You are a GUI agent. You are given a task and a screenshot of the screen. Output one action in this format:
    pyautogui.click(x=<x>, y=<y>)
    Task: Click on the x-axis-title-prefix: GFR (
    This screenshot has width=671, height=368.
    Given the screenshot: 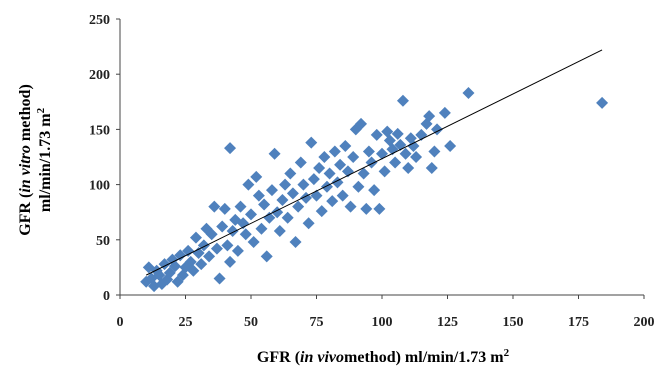 What is the action you would take?
    pyautogui.click(x=278, y=357)
    